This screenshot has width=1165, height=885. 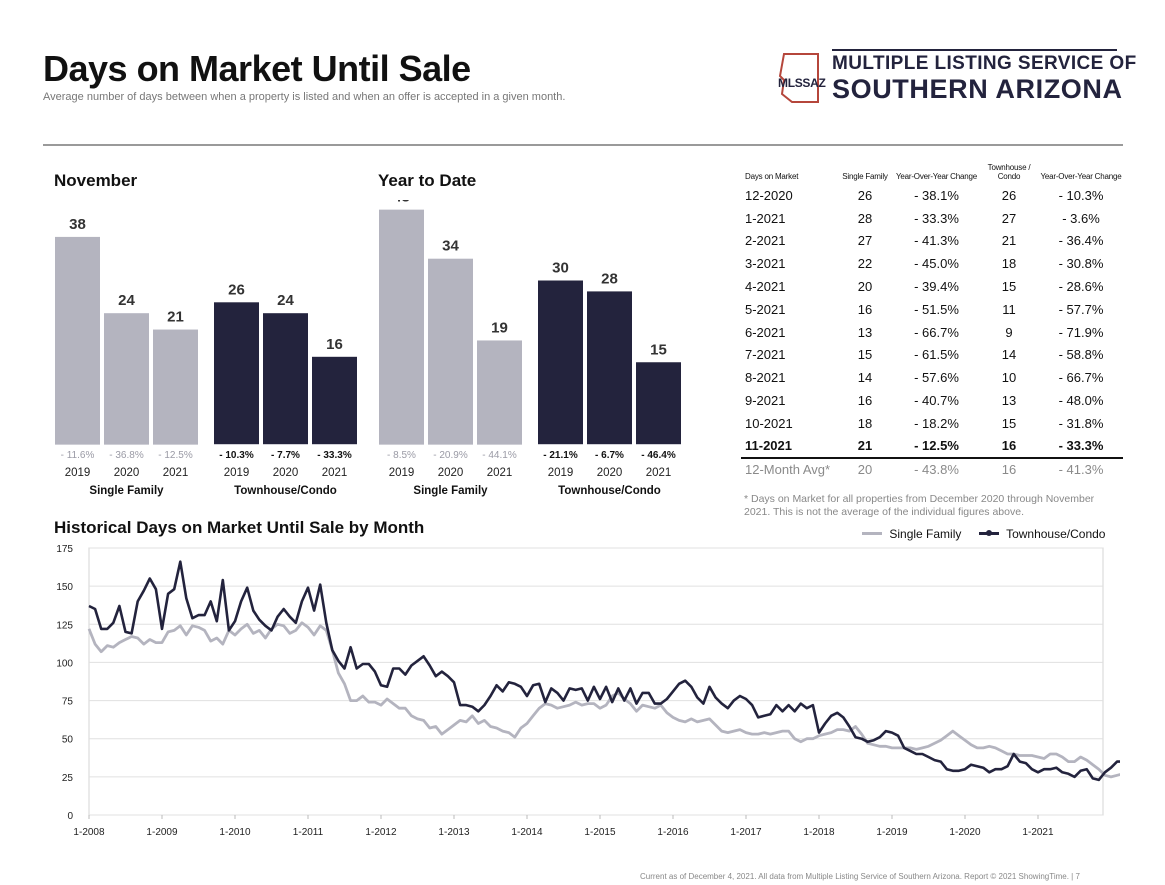 What do you see at coordinates (401, 203) in the screenshot?
I see `bar-value-label: 43` at bounding box center [401, 203].